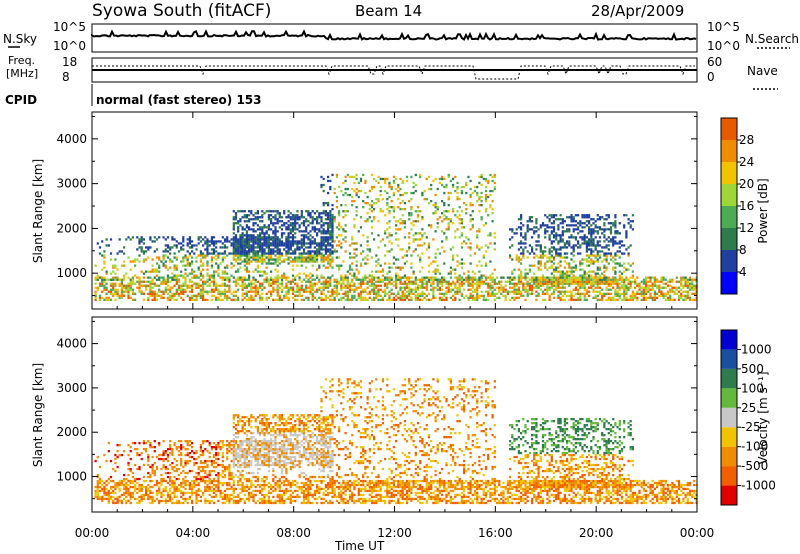  What do you see at coordinates (179, 100) in the screenshot?
I see `cpid-value: normal (fast stereo) 153` at bounding box center [179, 100].